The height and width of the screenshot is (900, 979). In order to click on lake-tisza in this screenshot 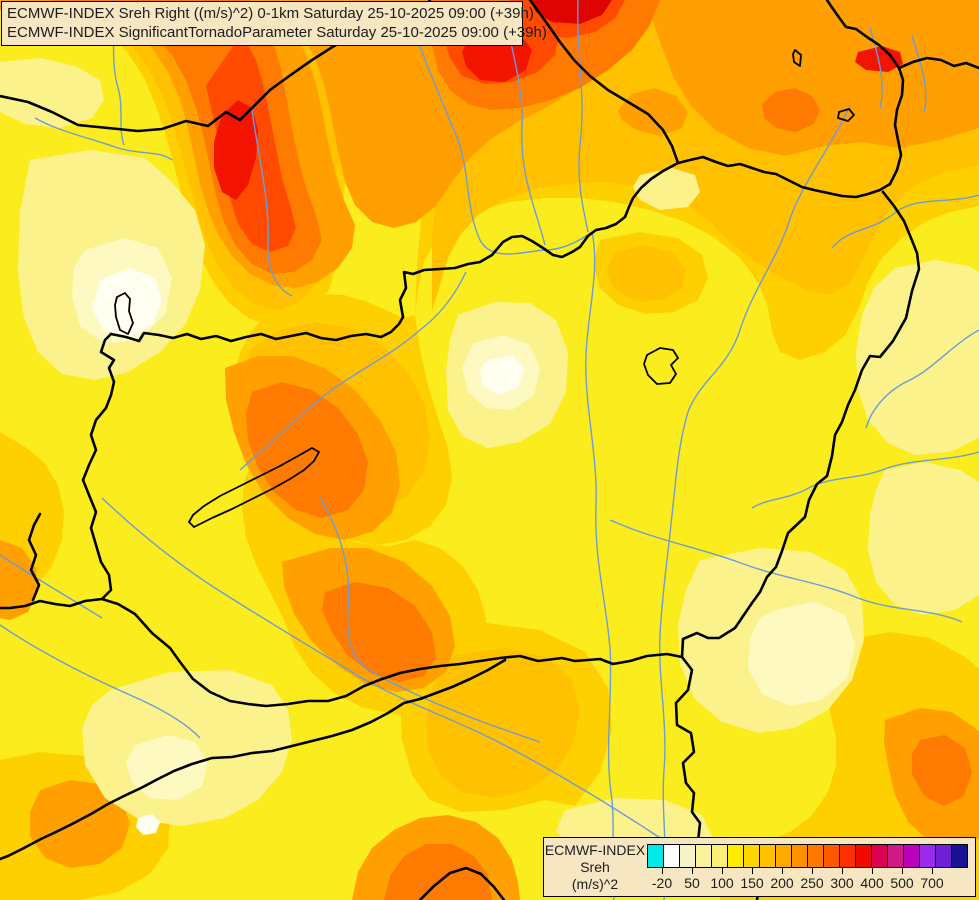, I will do `click(661, 366)`.